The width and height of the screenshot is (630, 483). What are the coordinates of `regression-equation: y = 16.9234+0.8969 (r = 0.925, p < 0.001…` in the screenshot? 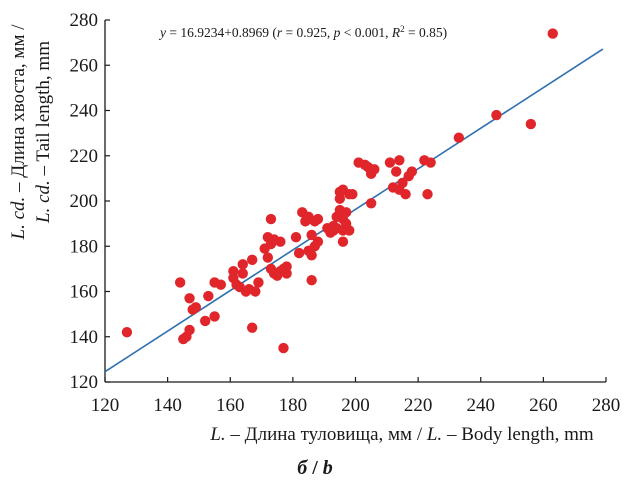 It's located at (302, 32).